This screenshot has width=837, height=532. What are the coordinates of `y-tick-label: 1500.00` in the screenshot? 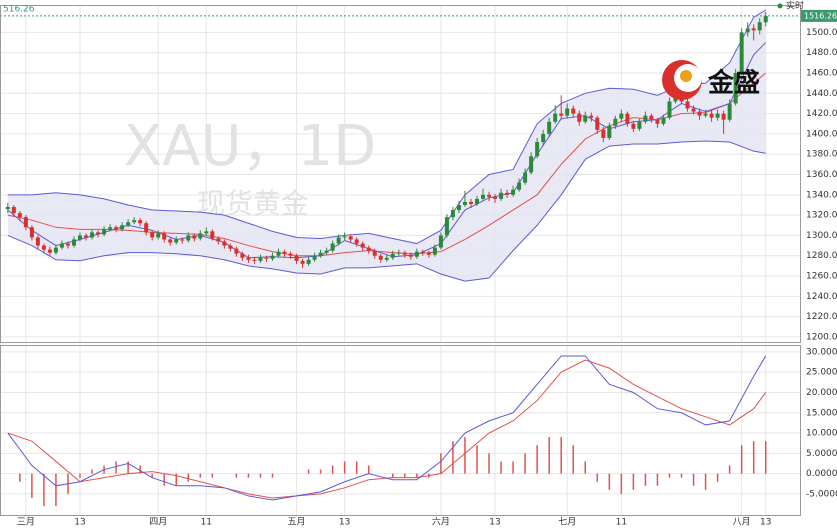 It's located at (821, 33).